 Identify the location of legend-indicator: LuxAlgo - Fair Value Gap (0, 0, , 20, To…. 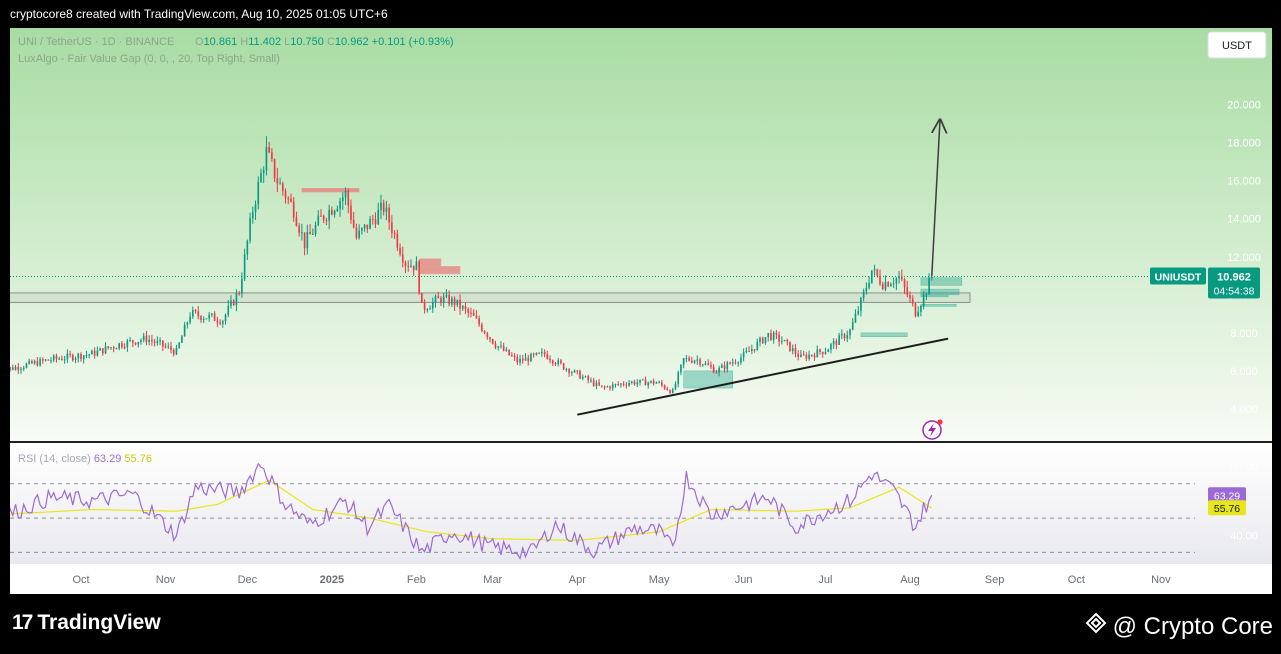
(149, 59).